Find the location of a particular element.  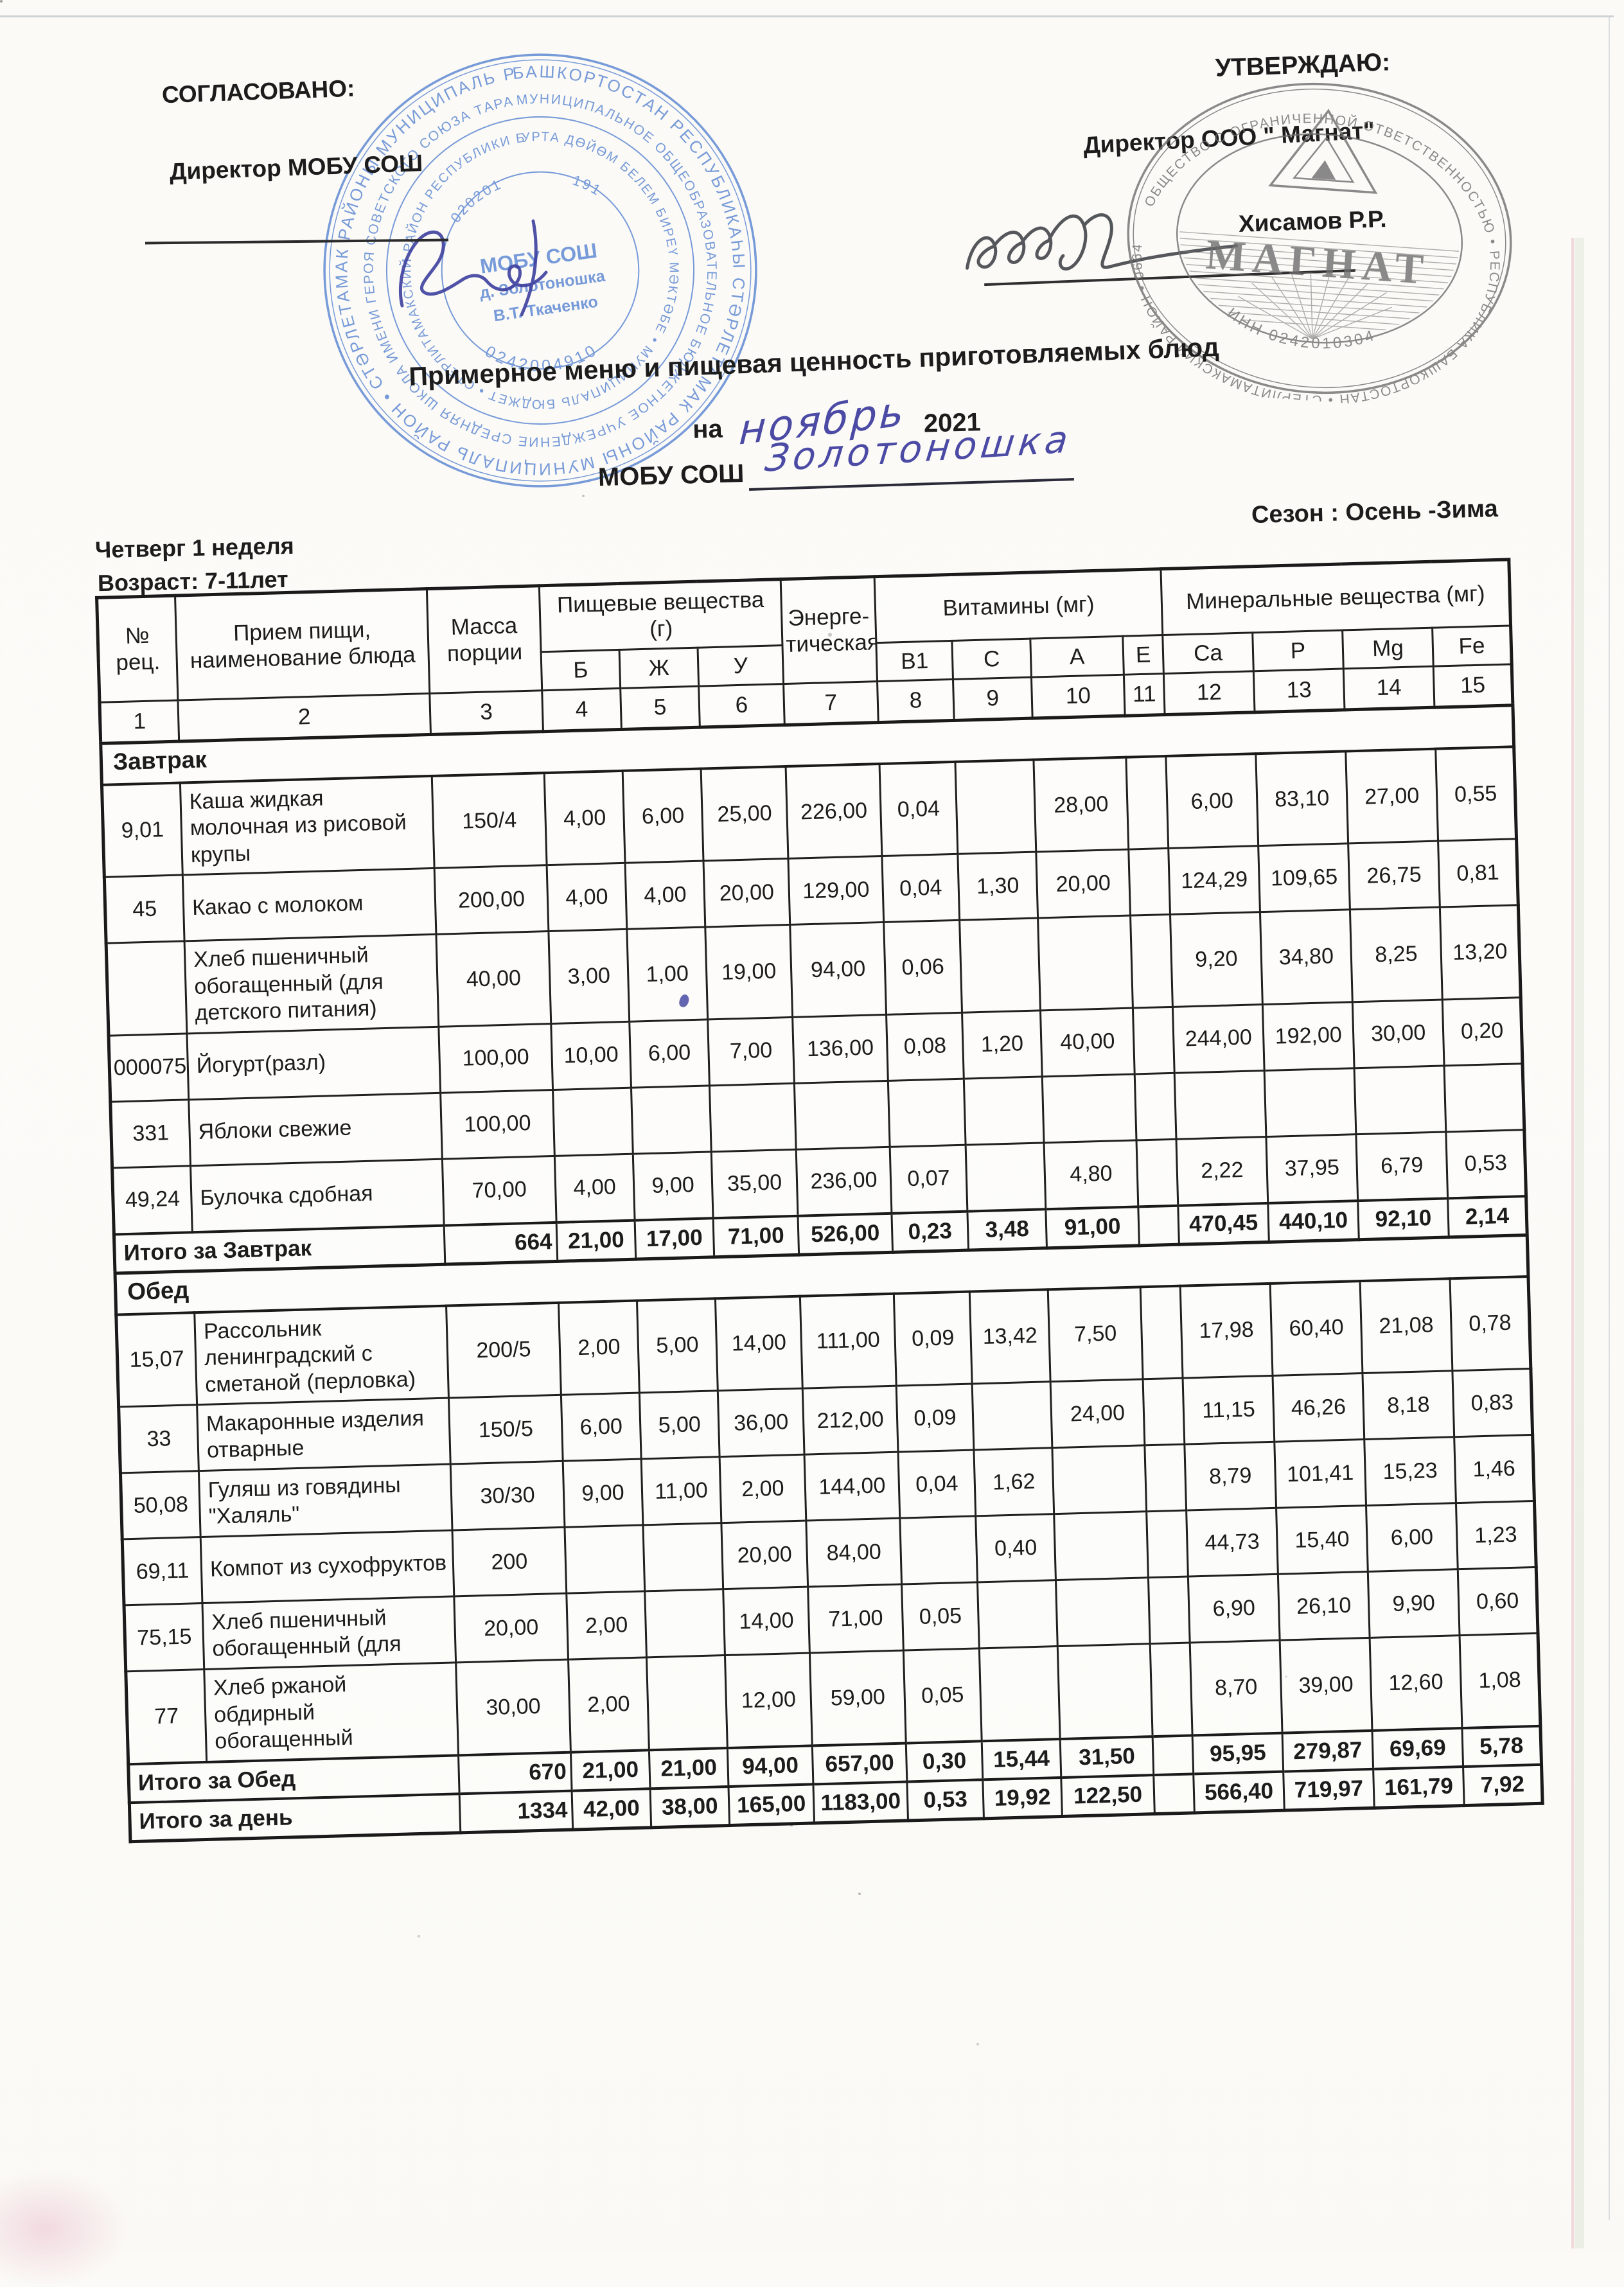

scan-edge-top is located at coordinates (807, 16).